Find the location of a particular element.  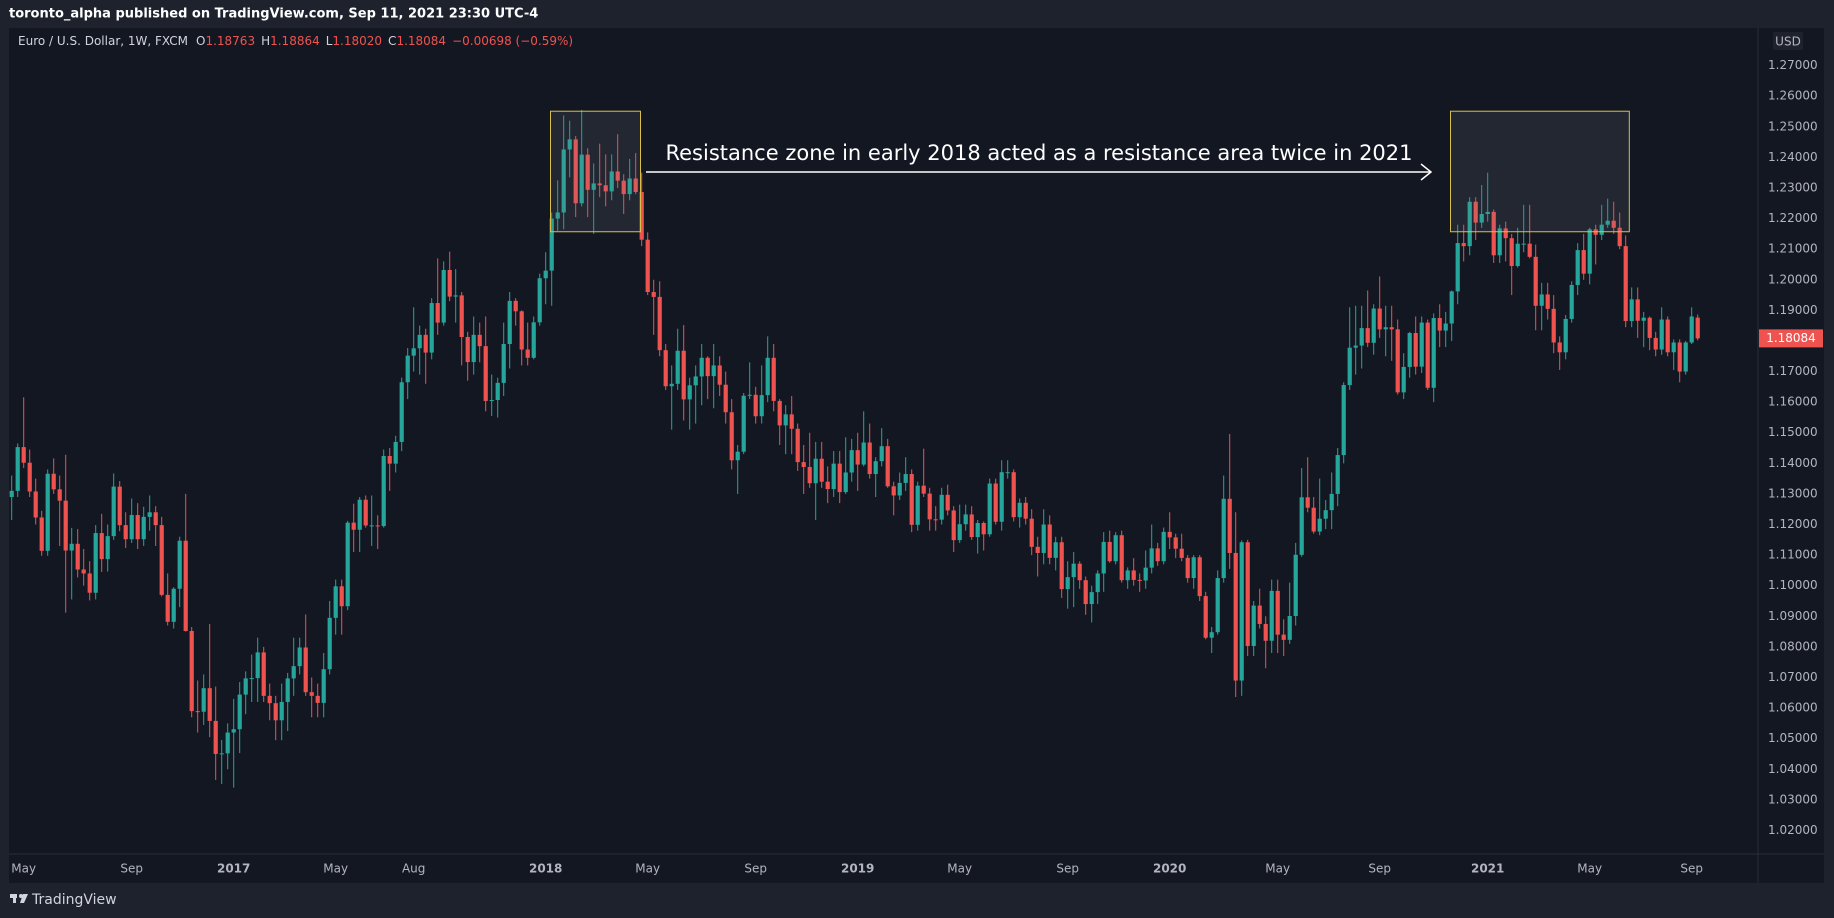

footer-brand: TradingView is located at coordinates (74, 900).